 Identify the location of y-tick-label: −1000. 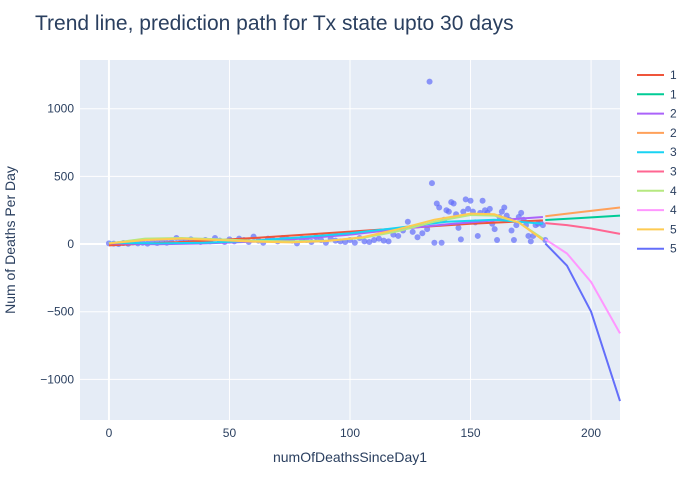
(57, 379).